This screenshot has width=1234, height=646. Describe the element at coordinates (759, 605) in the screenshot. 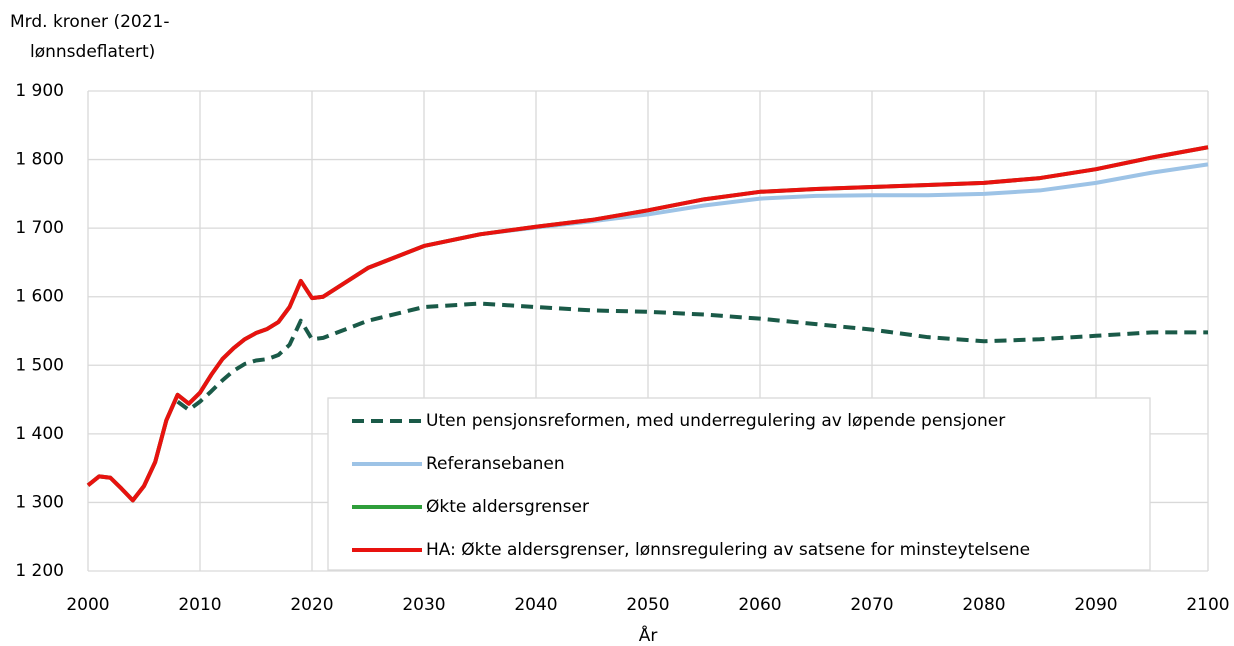

I see `x-tick-label: 2060` at that location.